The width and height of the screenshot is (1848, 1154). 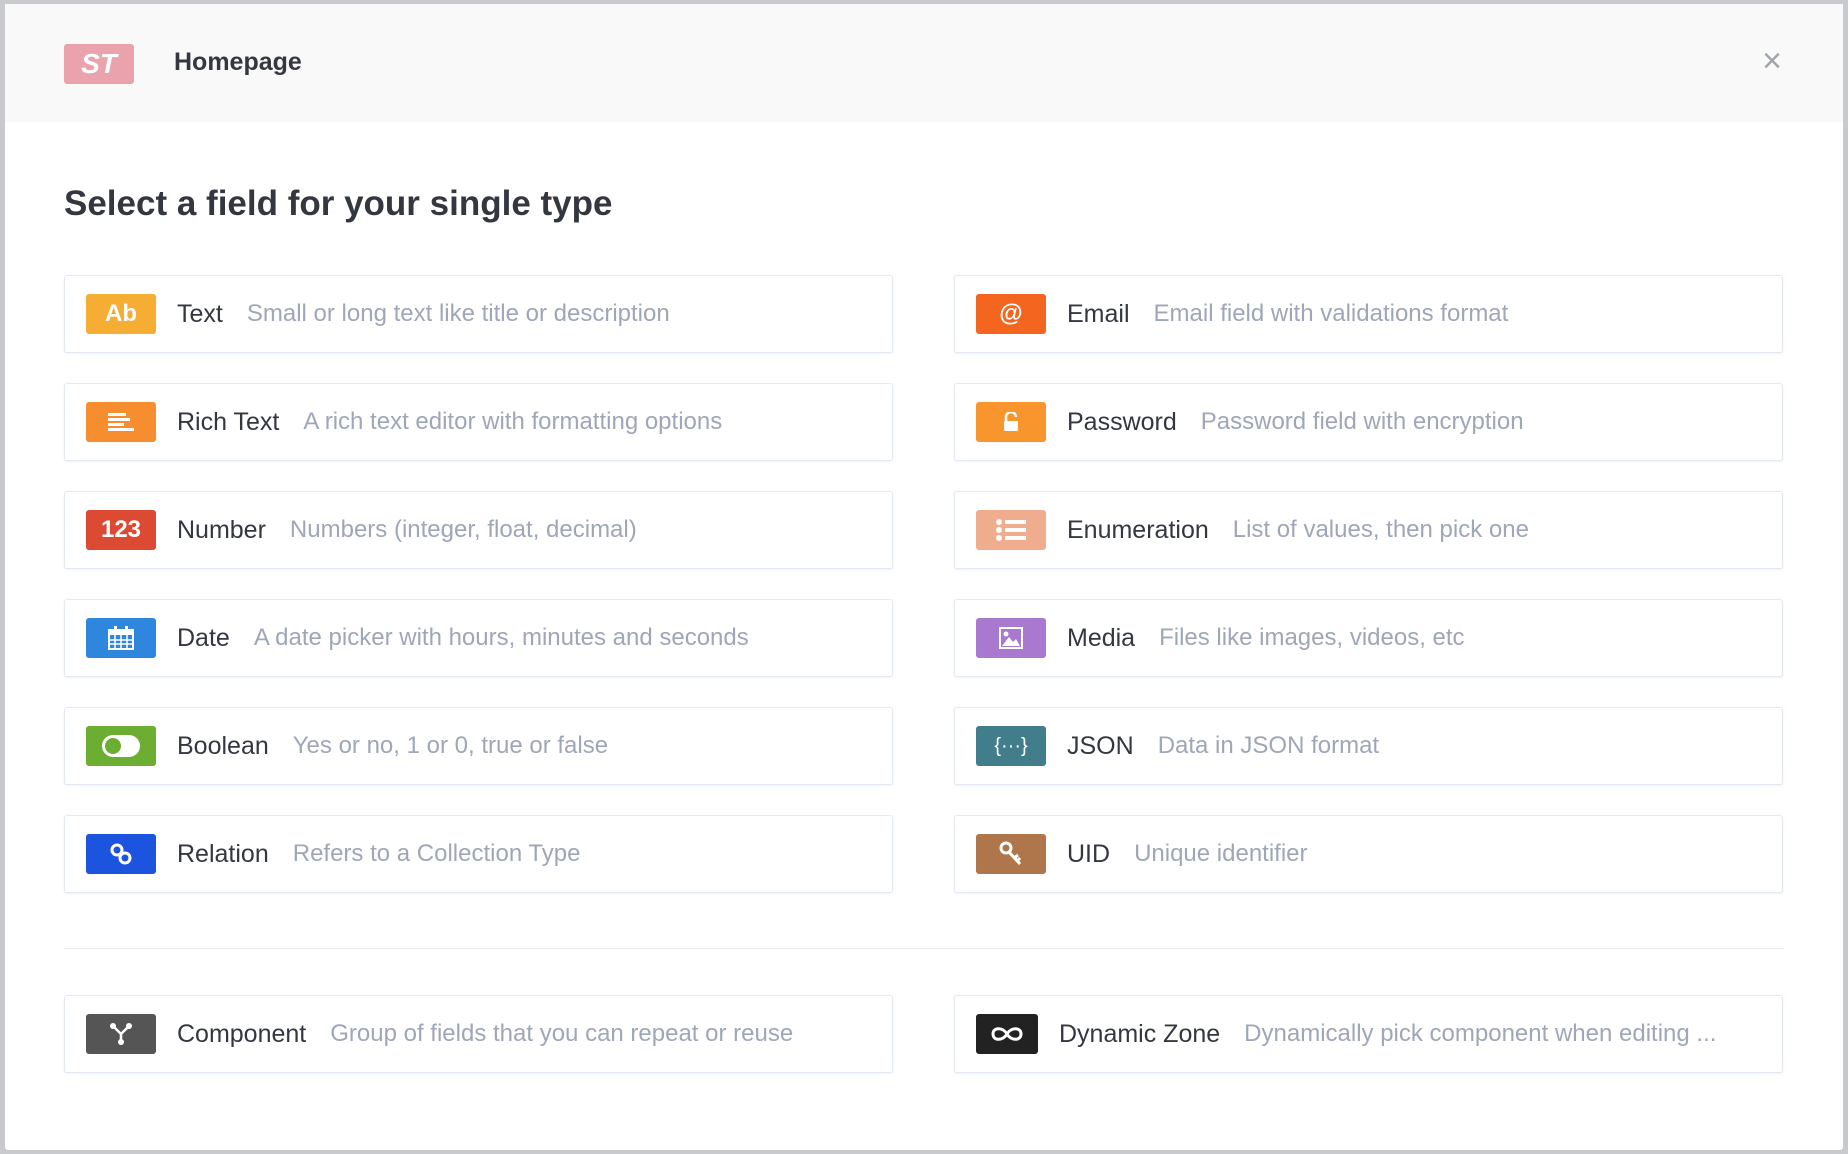 What do you see at coordinates (242, 1033) in the screenshot?
I see `field-label: Component` at bounding box center [242, 1033].